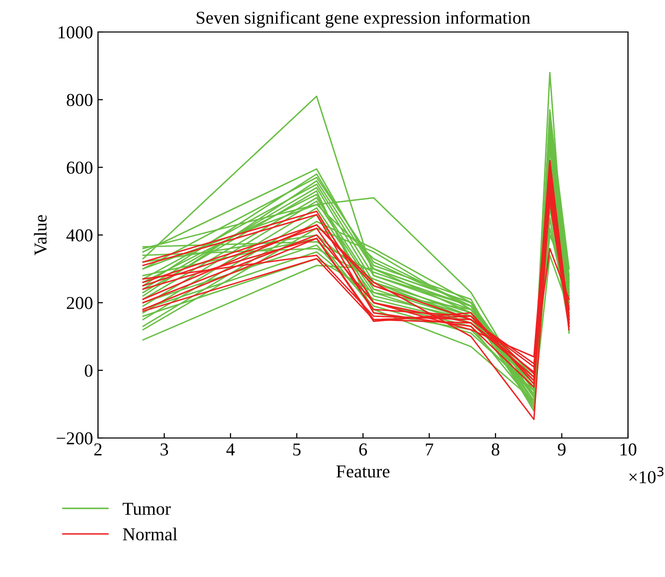  Describe the element at coordinates (628, 449) in the screenshot. I see `x-tick-label: 10` at that location.